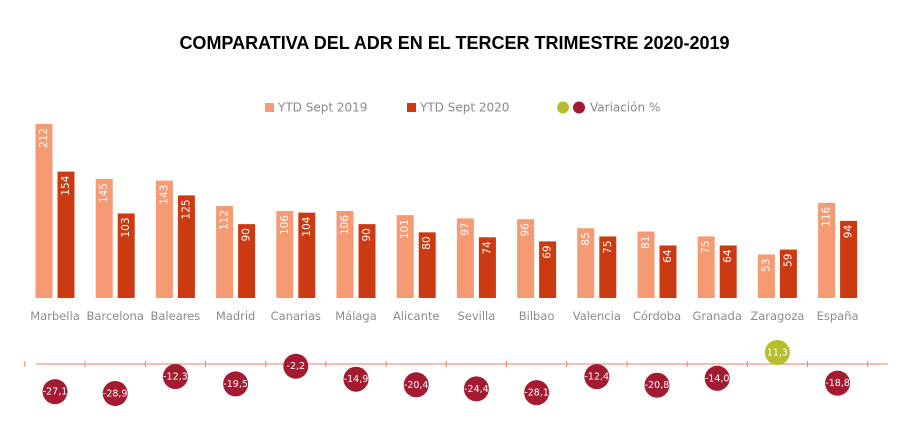 The height and width of the screenshot is (437, 909). Describe the element at coordinates (717, 316) in the screenshot. I see `category-label: Granada` at that location.